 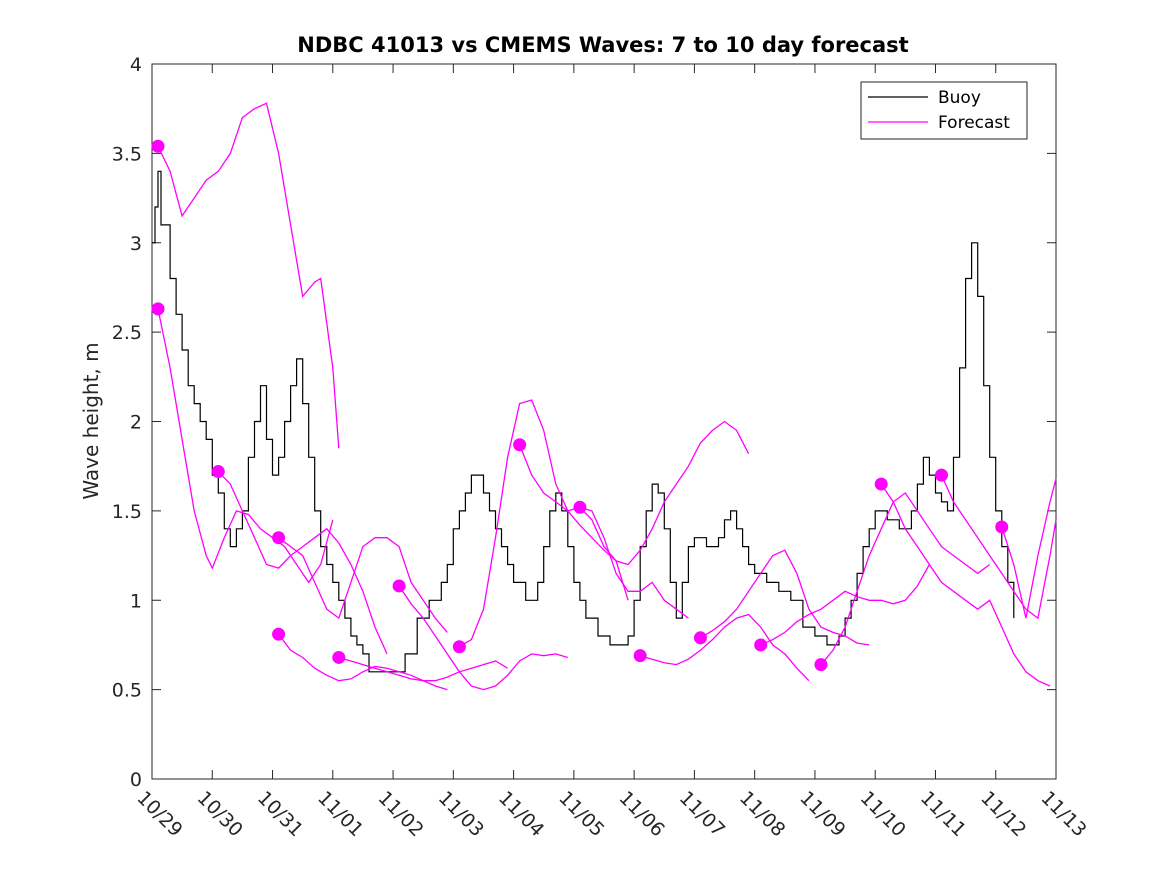 I want to click on y-tick-label: 2.5, so click(x=127, y=333).